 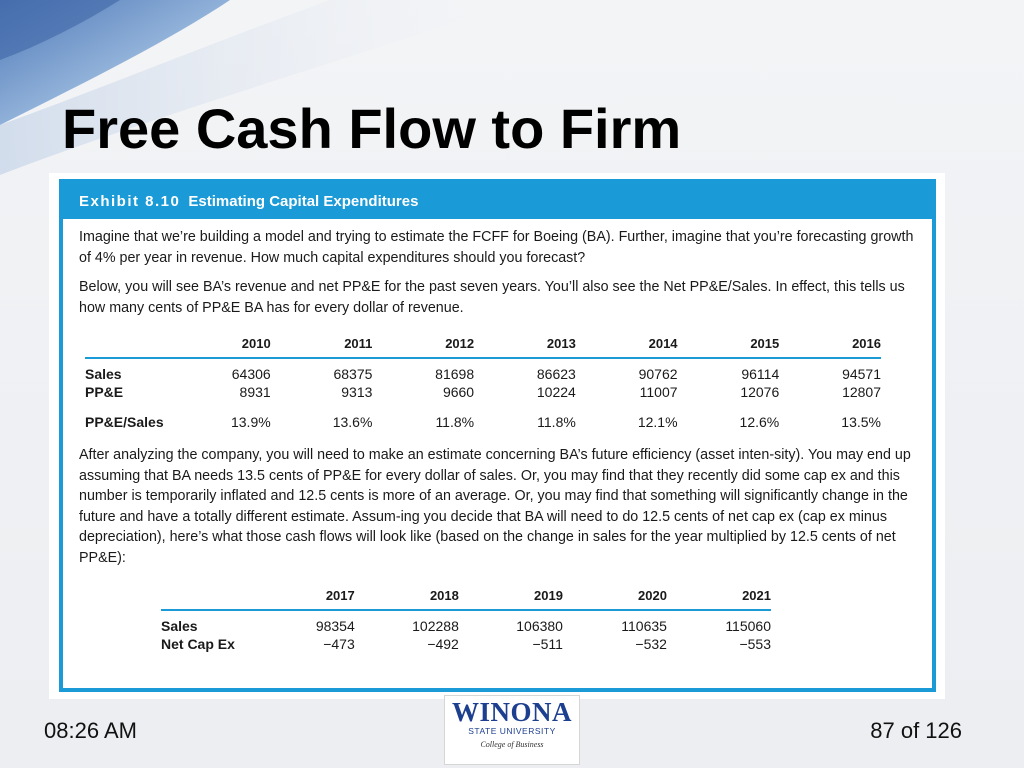 What do you see at coordinates (657, 422) in the screenshot?
I see `table-cell: 12.1%` at bounding box center [657, 422].